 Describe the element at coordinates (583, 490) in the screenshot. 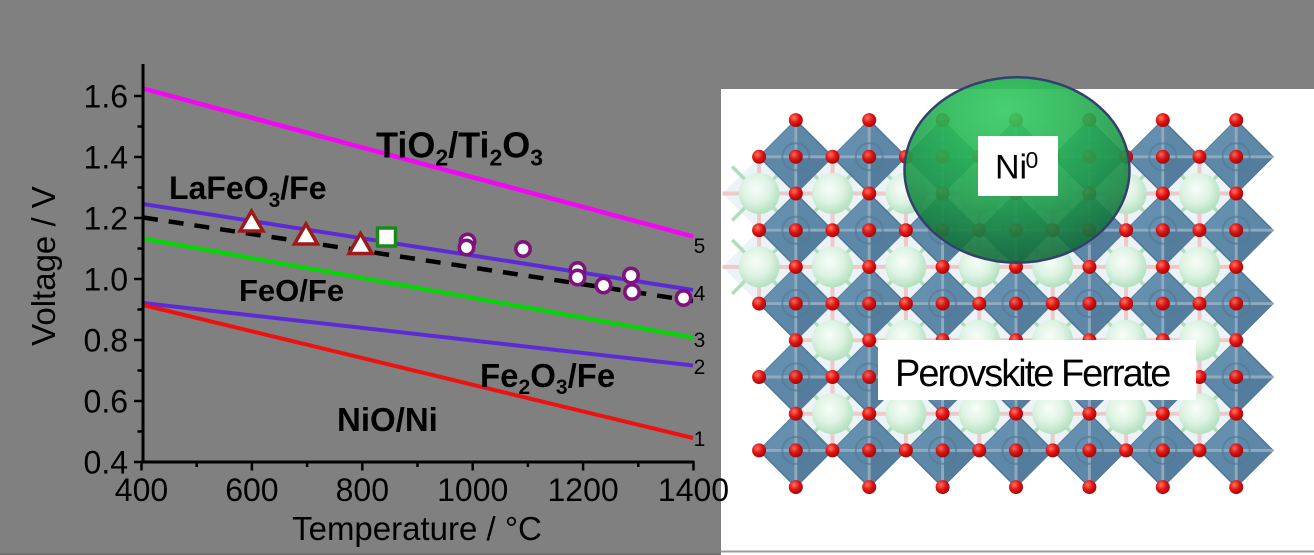

I see `svg-text: 1200` at that location.